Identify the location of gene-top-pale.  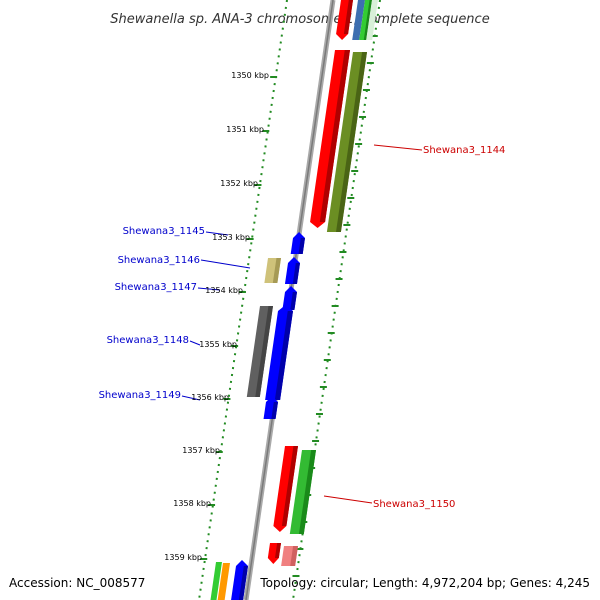
(372, 20).